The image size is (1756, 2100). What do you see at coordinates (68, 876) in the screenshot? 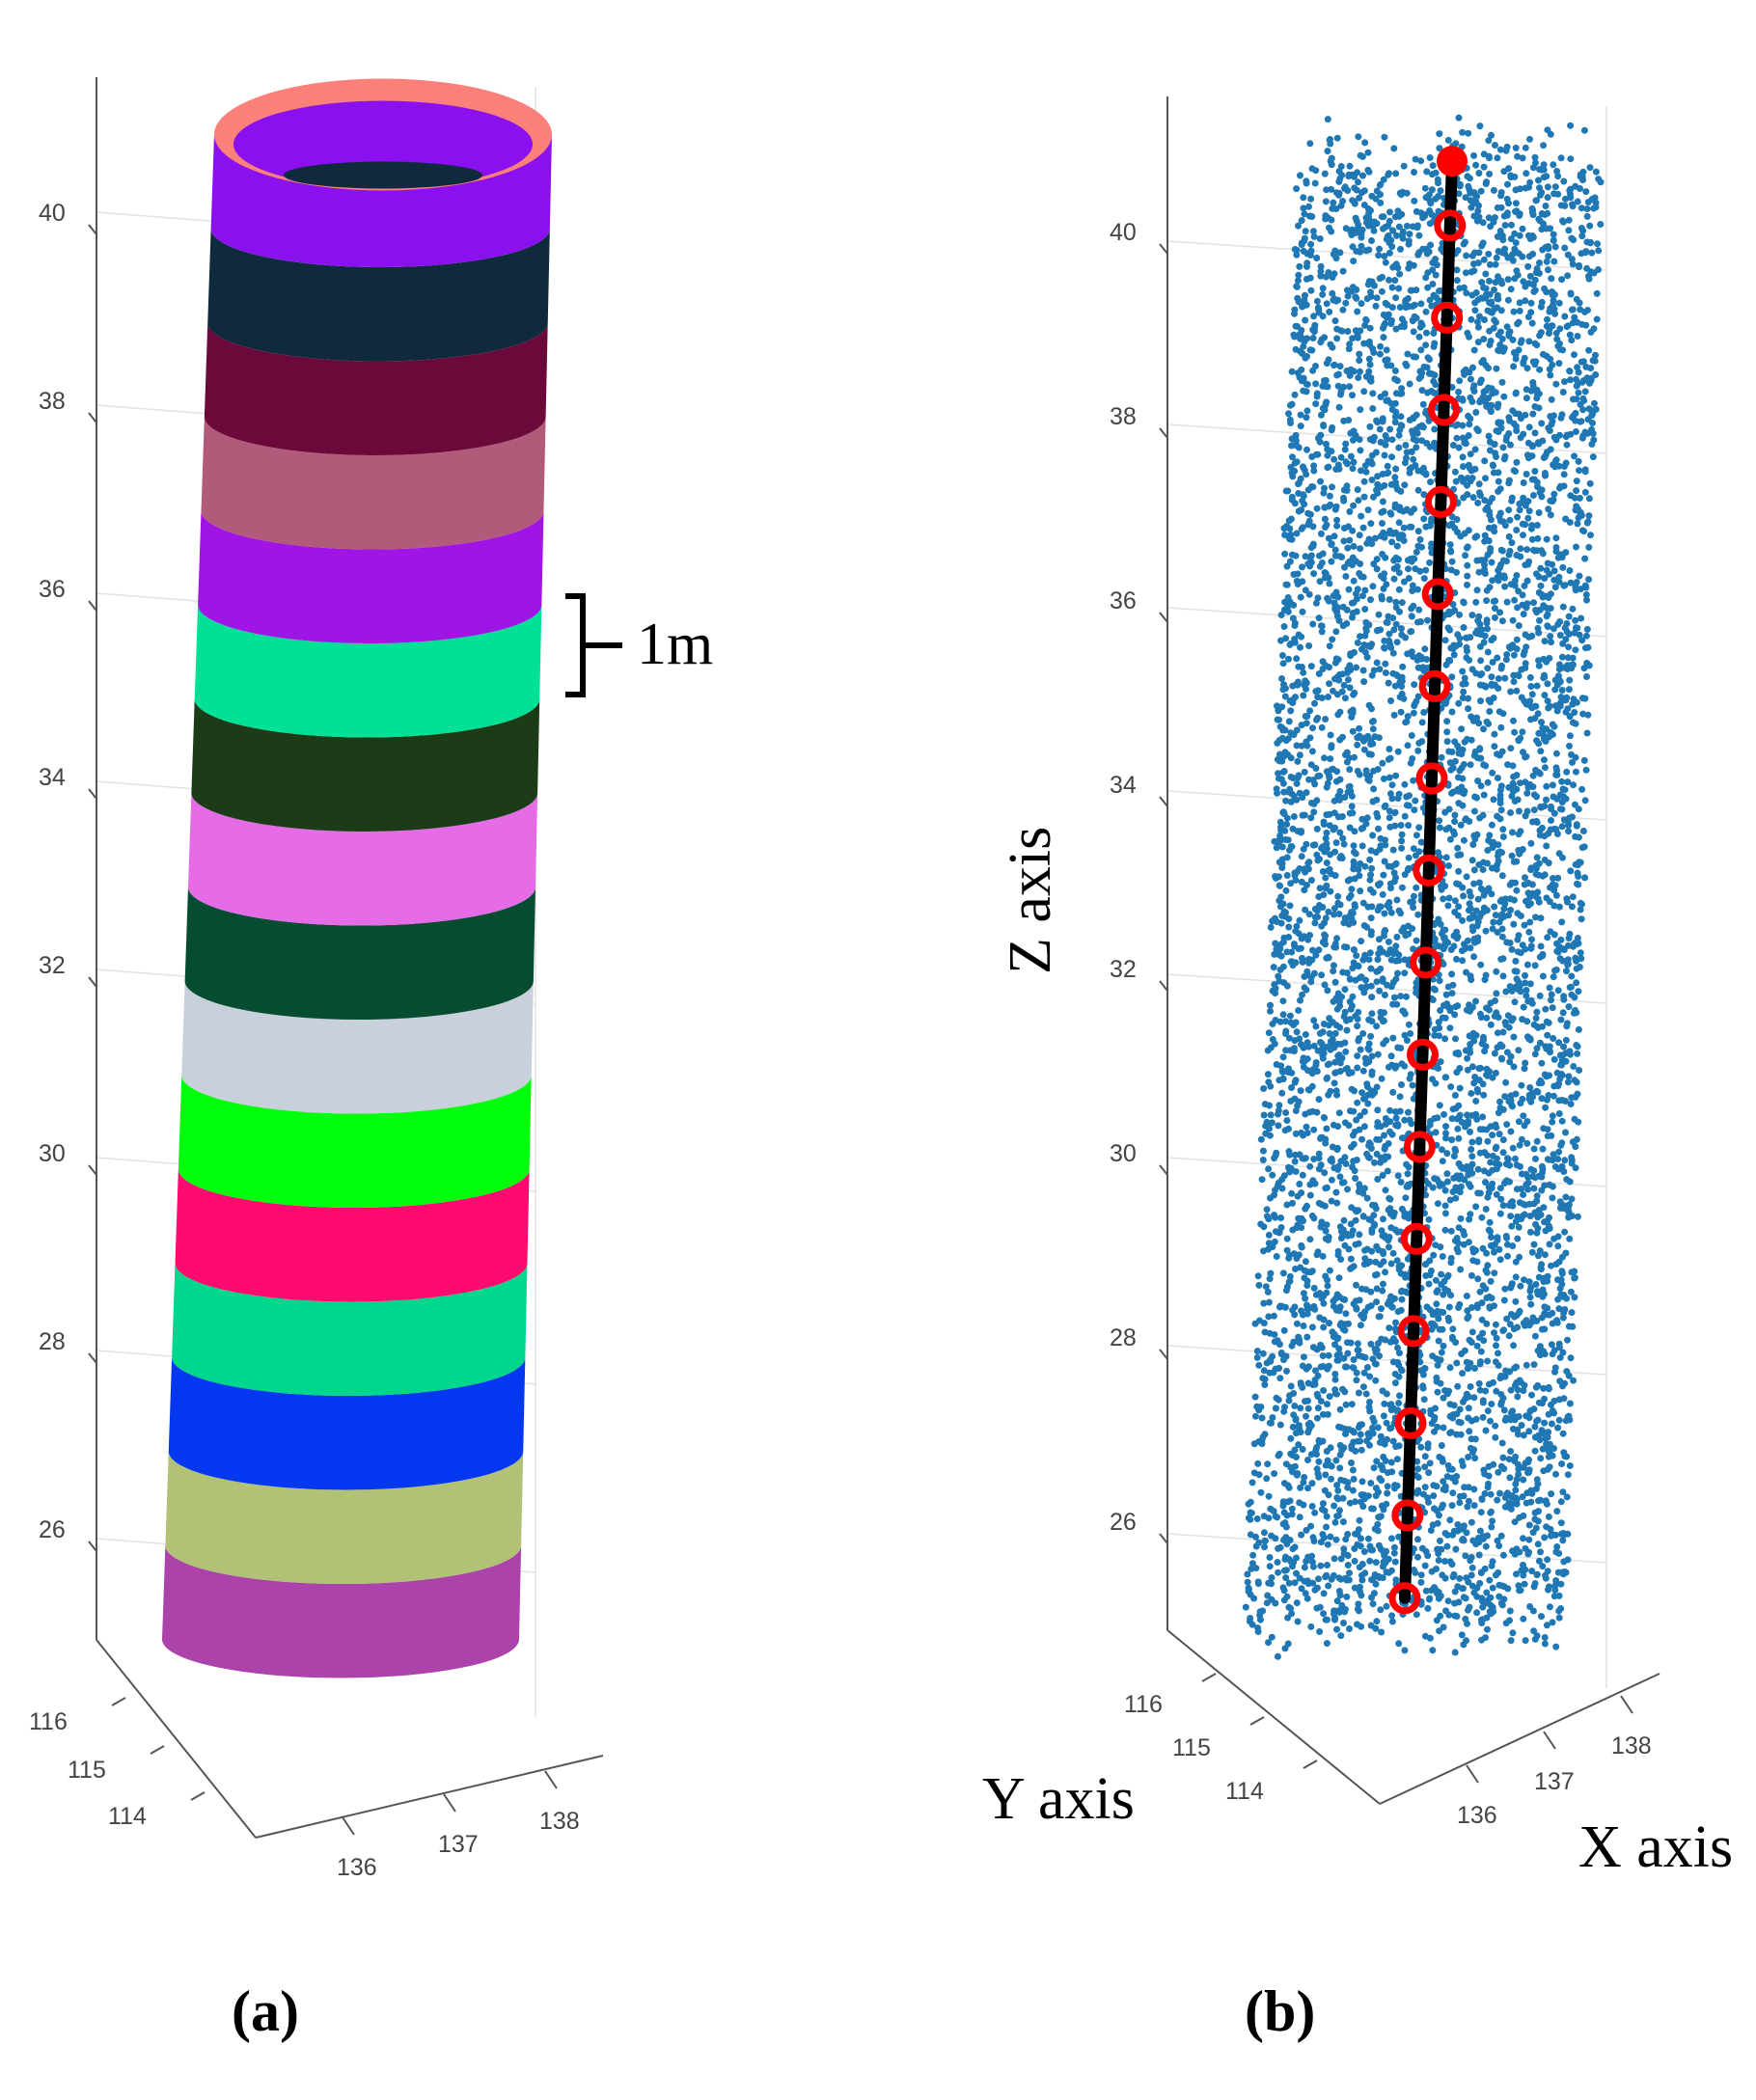
I see `panel-a-z-ticks: 26 28 30 32 34 36 38 40` at bounding box center [68, 876].